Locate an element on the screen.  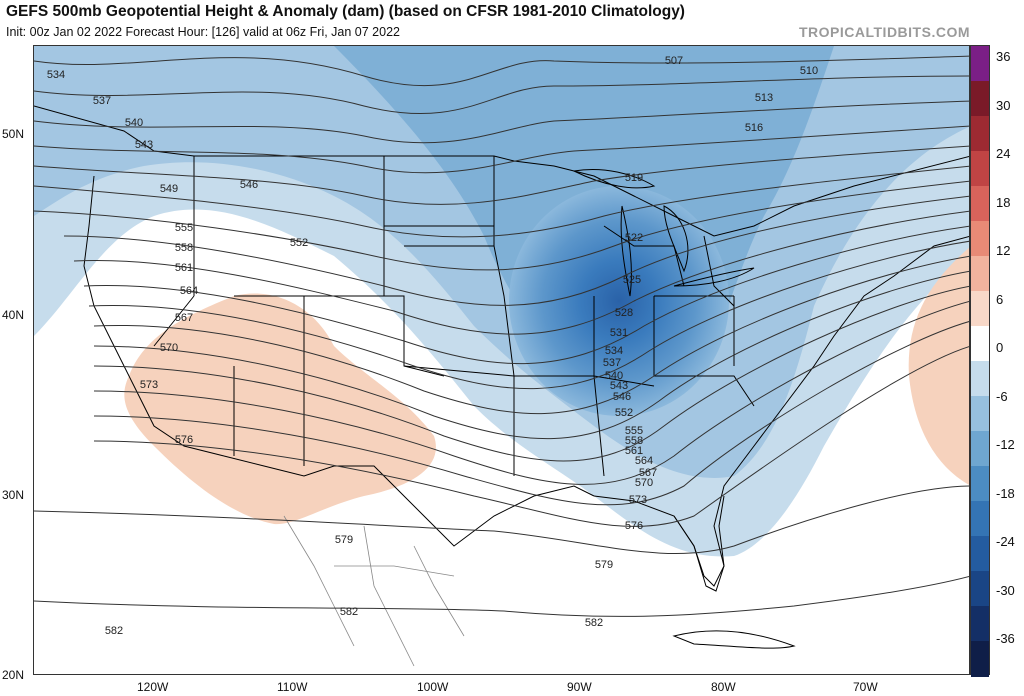
latitude-label: 40N is located at coordinates (13, 315).